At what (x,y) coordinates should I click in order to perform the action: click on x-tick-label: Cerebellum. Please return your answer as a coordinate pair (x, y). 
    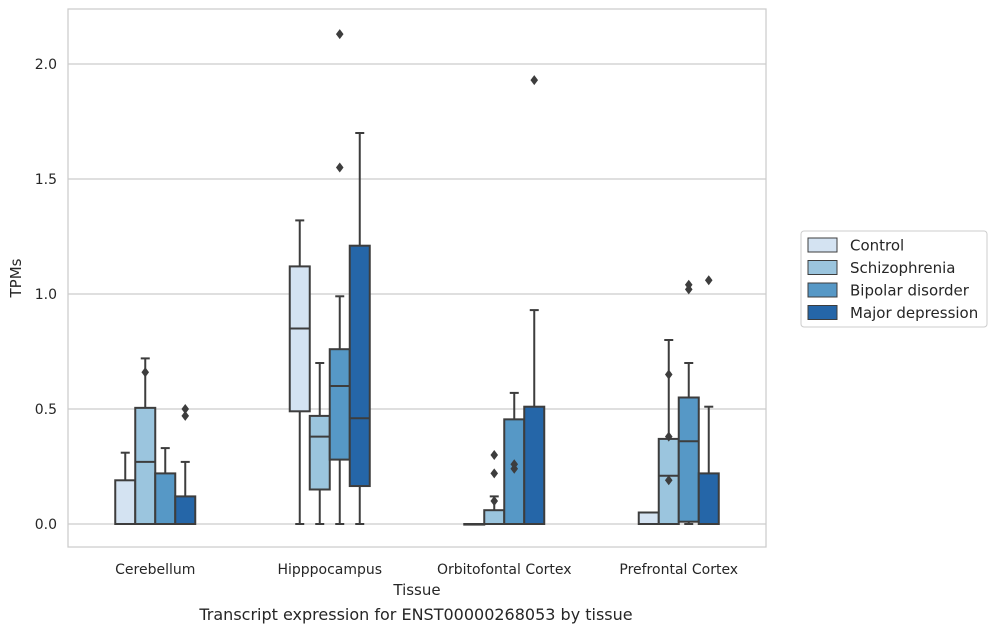
    Looking at the image, I should click on (155, 570).